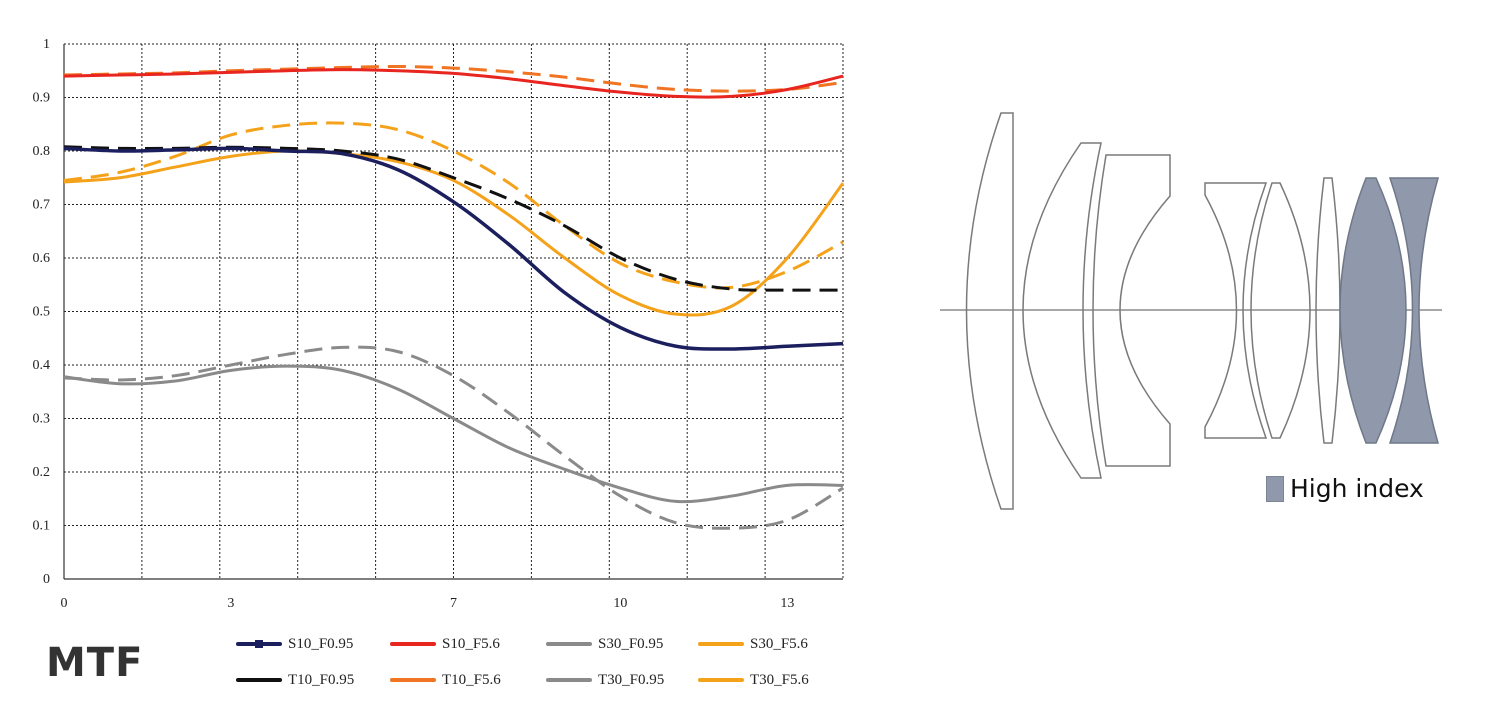 The width and height of the screenshot is (1508, 718). I want to click on high-index-swatch, so click(1275, 488).